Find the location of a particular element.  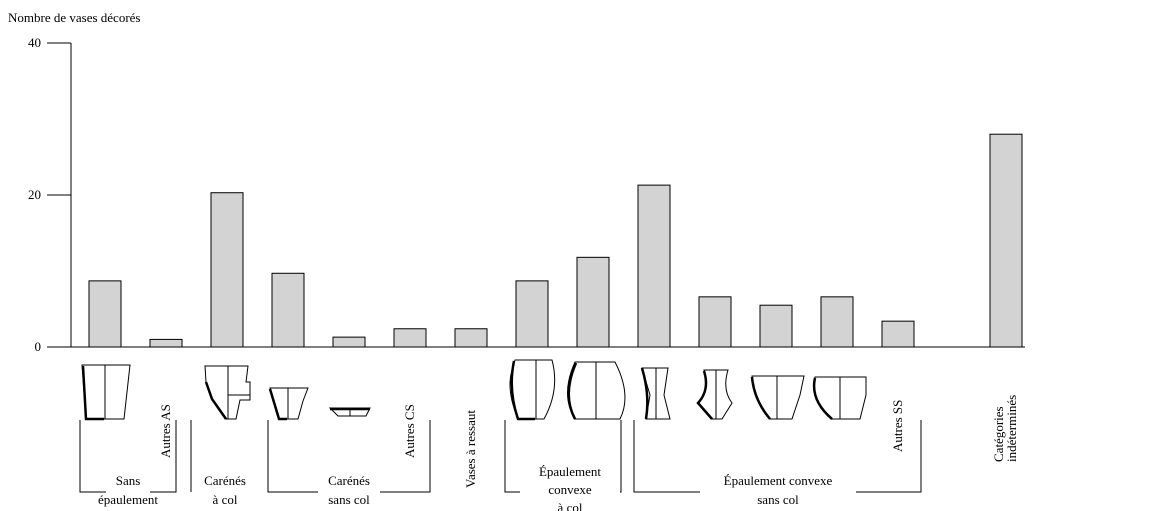

y-tick-label: 40 is located at coordinates (34, 42).